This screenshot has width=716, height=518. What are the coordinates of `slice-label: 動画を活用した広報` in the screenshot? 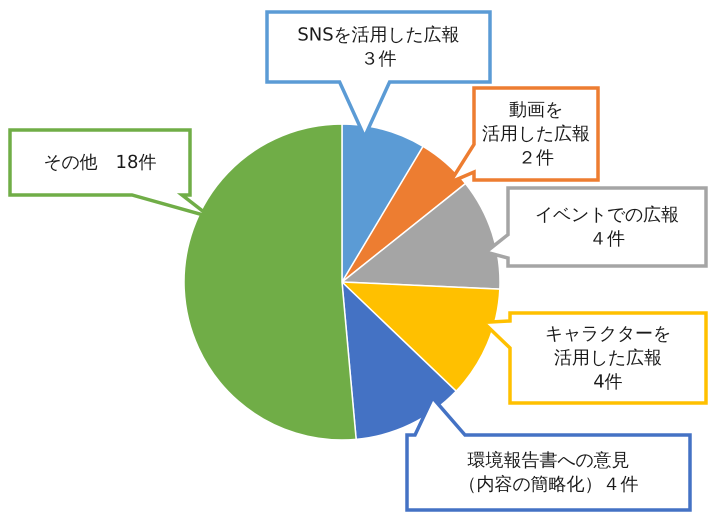 It's located at (536, 122).